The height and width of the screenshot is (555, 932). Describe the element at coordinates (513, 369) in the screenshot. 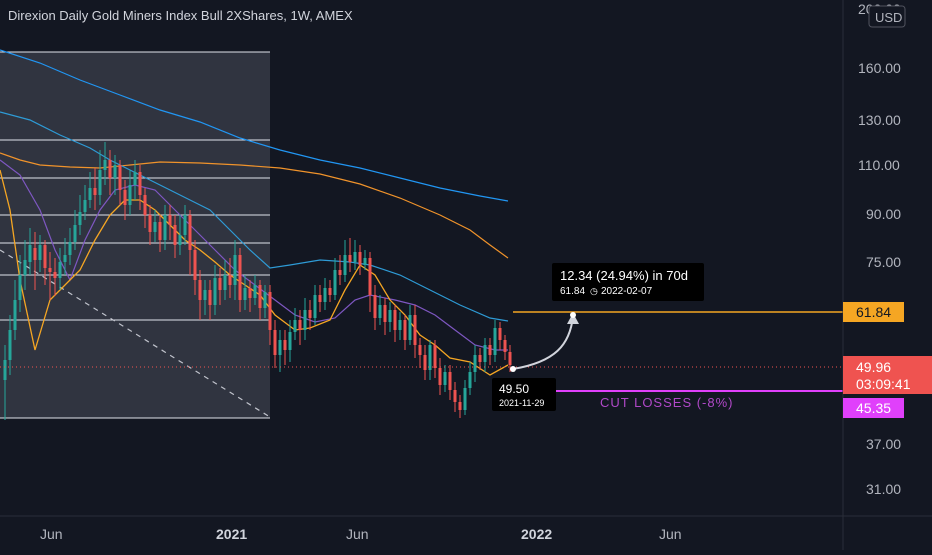

I see `entry-dot` at that location.